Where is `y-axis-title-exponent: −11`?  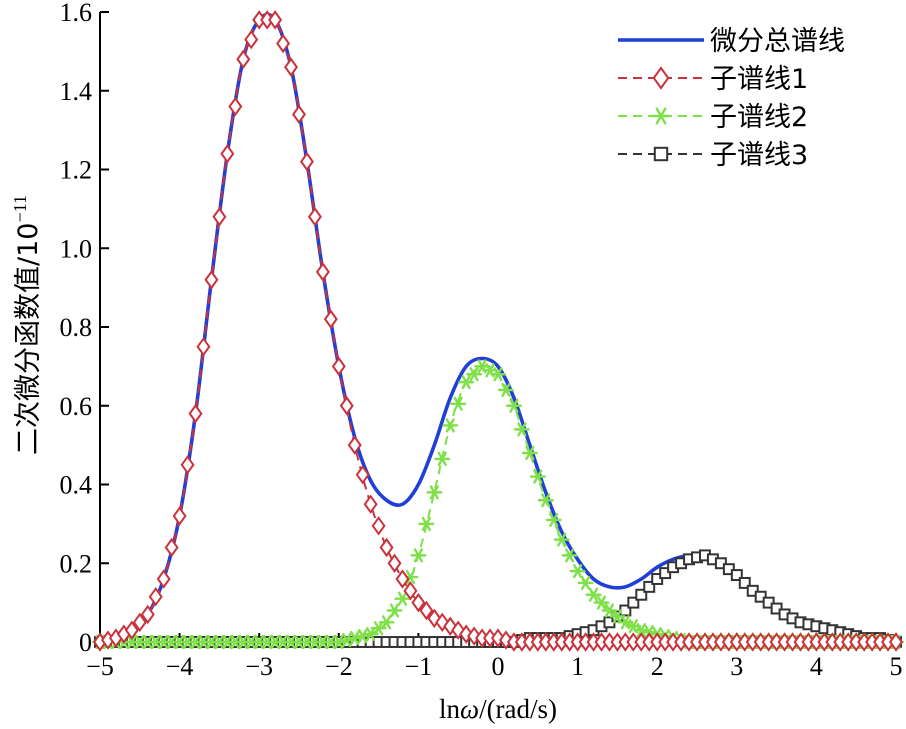 y-axis-title-exponent: −11 is located at coordinates (20, 208).